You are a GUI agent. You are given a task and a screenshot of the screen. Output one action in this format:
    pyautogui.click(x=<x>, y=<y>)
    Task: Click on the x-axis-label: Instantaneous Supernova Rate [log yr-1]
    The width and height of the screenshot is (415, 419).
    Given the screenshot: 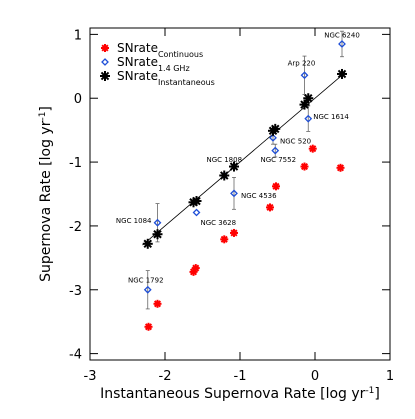 What is the action you would take?
    pyautogui.click(x=240, y=394)
    